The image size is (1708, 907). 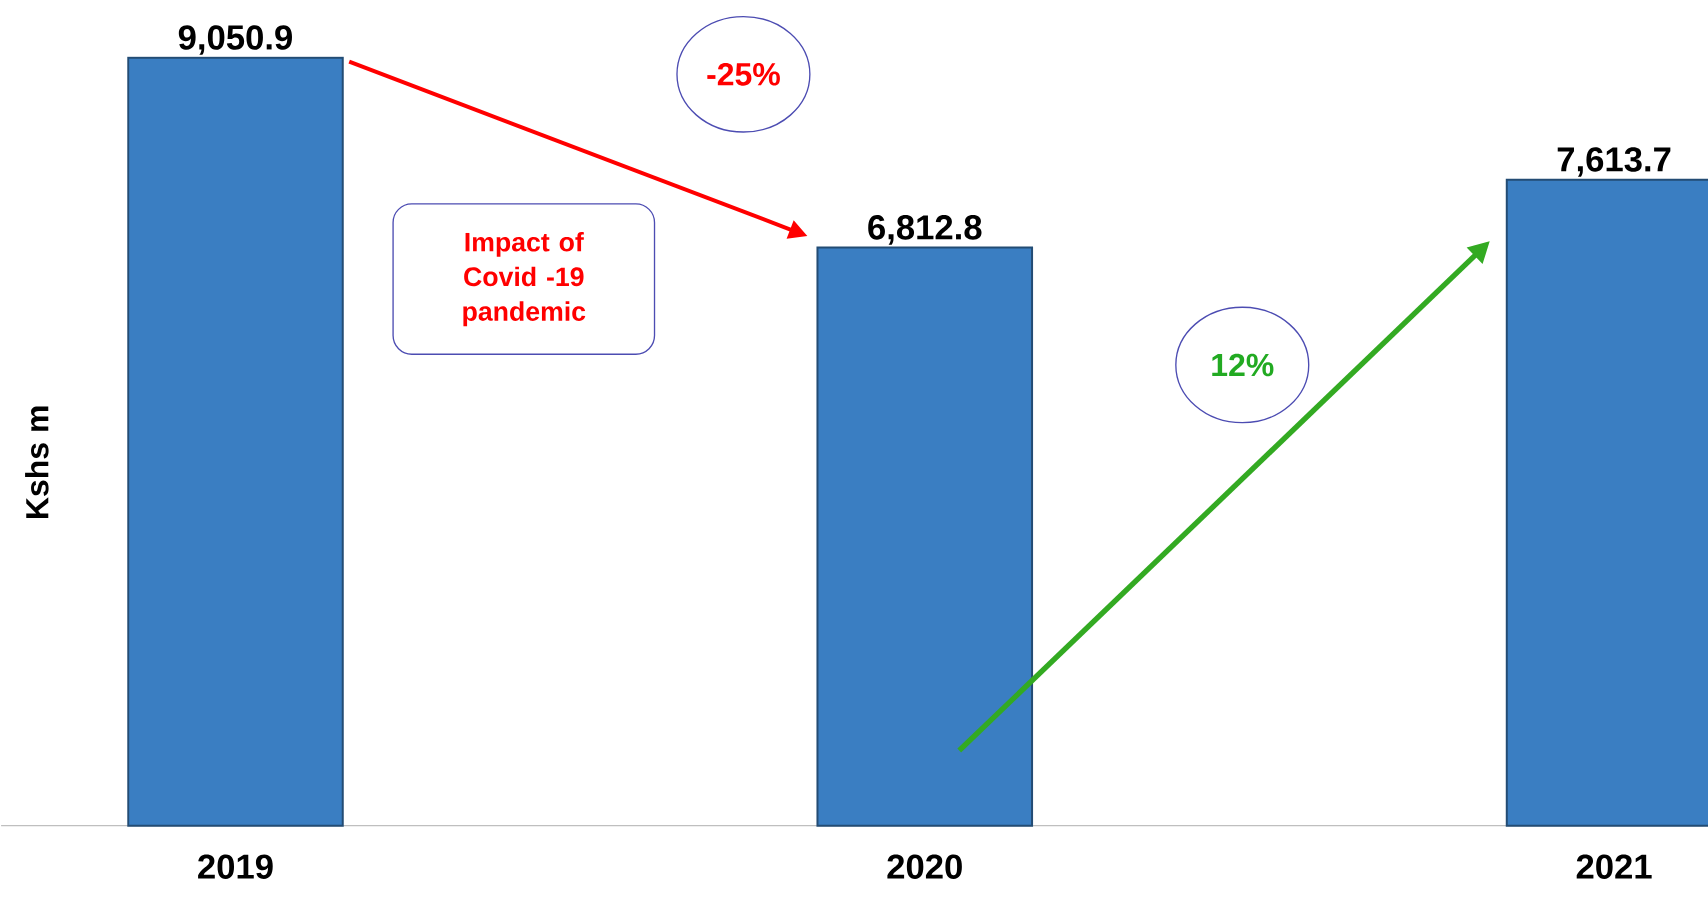 I want to click on annotation: Impact of Covid -19 pandemic, so click(x=524, y=278).